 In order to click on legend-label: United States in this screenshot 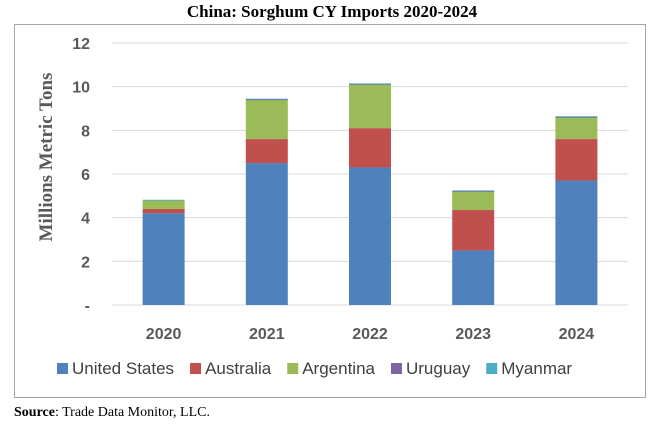, I will do `click(123, 368)`.